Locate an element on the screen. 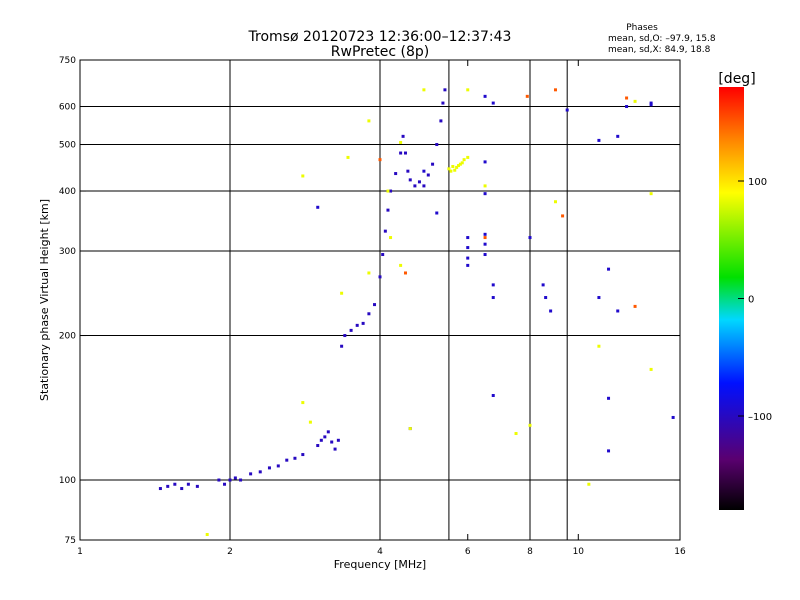 The image size is (800, 600). y-tick-label: 200 is located at coordinates (67, 337).